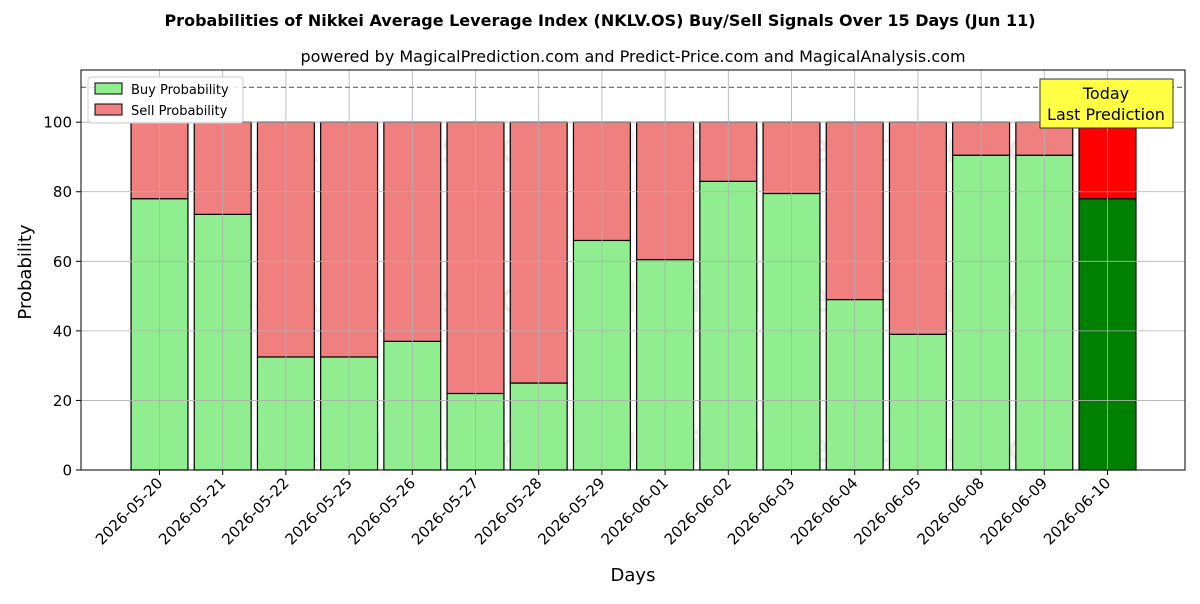 The width and height of the screenshot is (1200, 604). What do you see at coordinates (1077, 511) in the screenshot?
I see `x-tick-label: 2026-06-10` at bounding box center [1077, 511].